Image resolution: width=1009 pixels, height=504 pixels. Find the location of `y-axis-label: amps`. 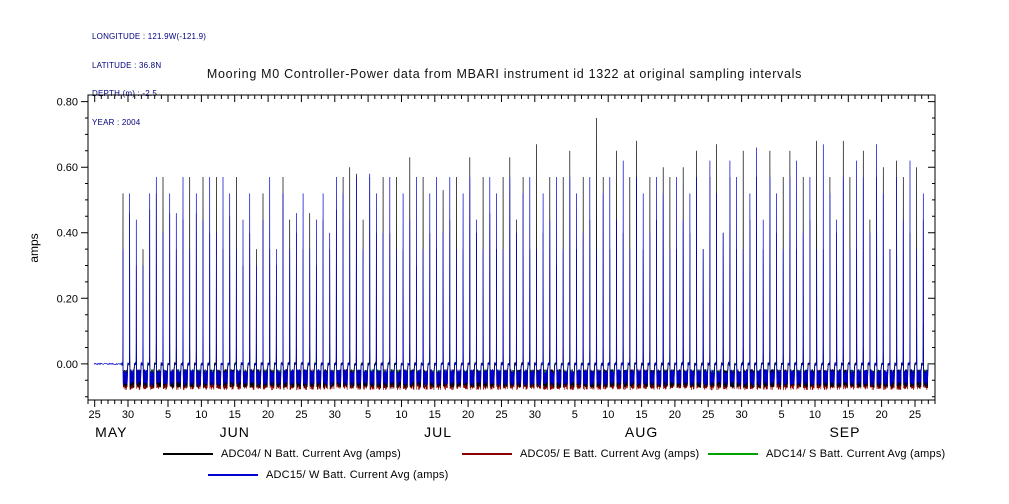

y-axis-label: amps is located at coordinates (34, 247).